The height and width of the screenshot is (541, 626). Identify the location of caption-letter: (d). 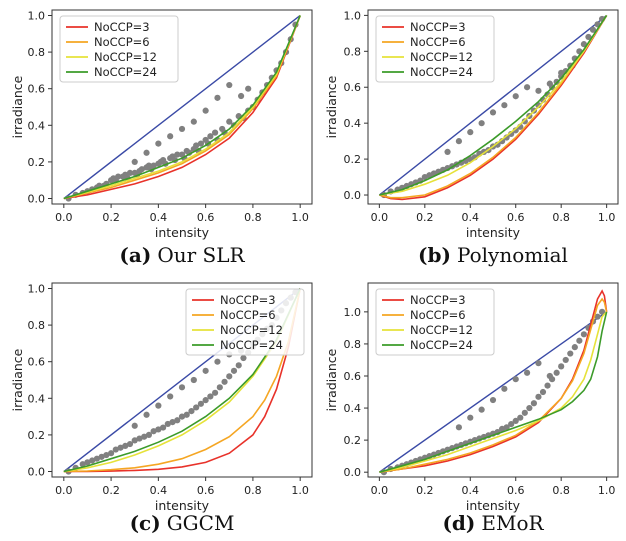
(458, 523).